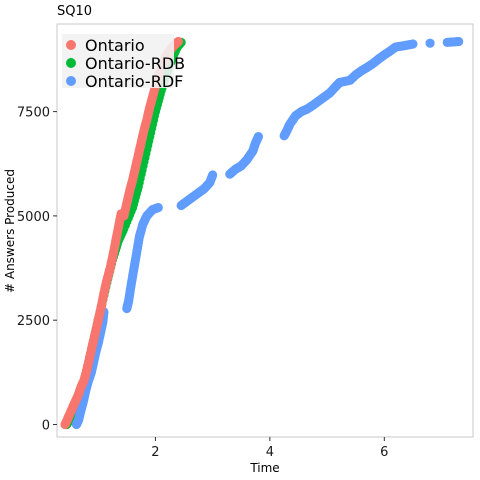  What do you see at coordinates (71, 45) in the screenshot?
I see `legend-key-ontario` at bounding box center [71, 45].